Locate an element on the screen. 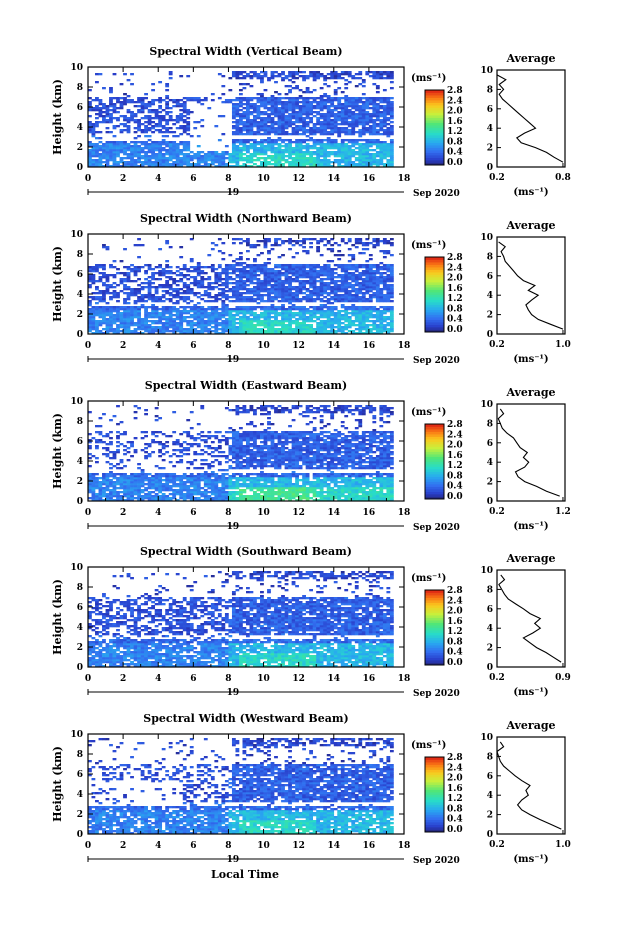 This screenshot has width=621, height=929. colorbar-swatch is located at coordinates (434, 156).